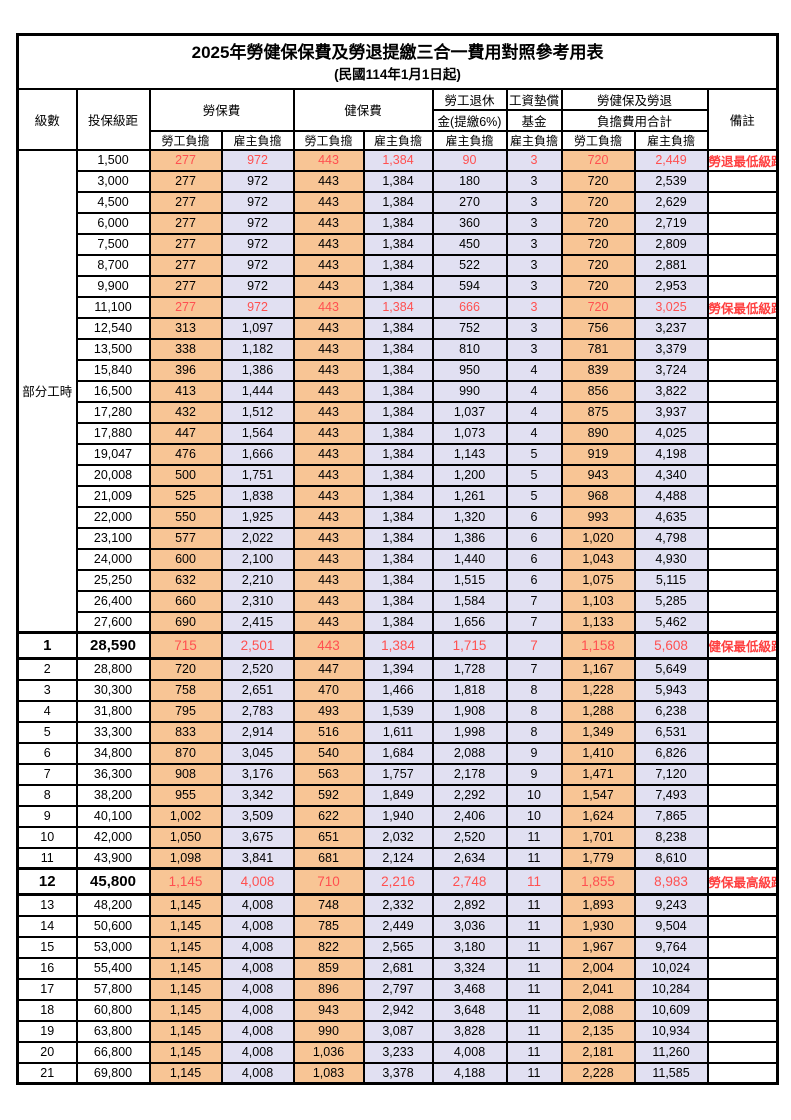  I want to click on labor-employee-cell: 660, so click(185, 601).